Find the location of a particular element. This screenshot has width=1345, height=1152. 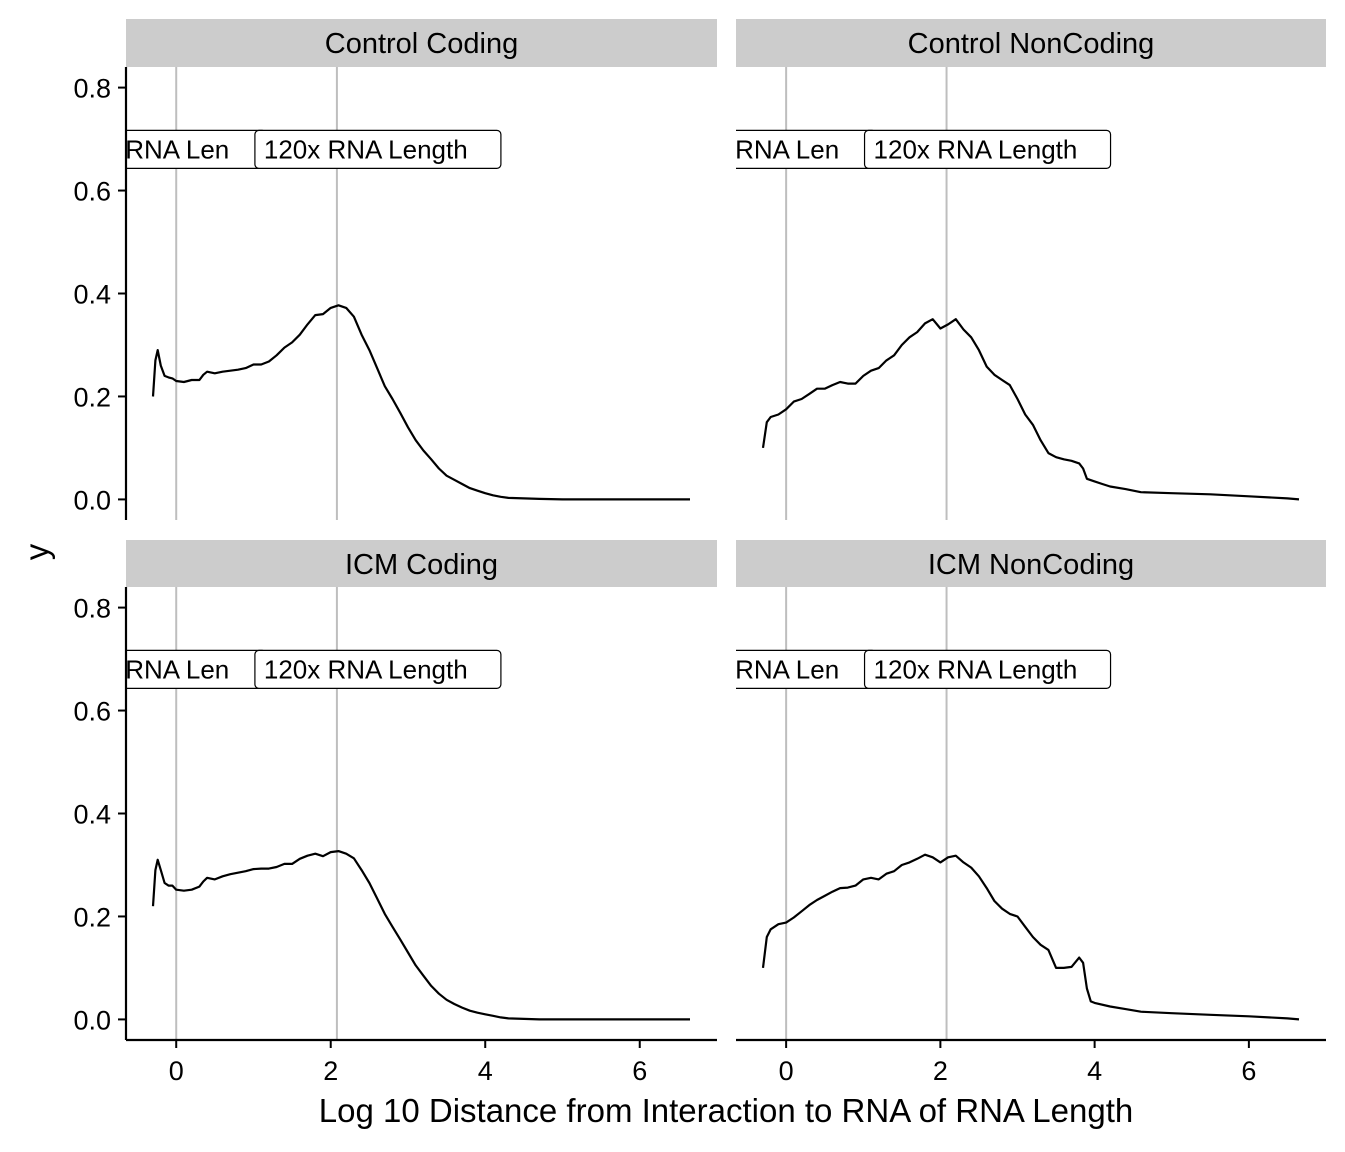

facet-strip-title: Control NonCoding is located at coordinates (1031, 44).